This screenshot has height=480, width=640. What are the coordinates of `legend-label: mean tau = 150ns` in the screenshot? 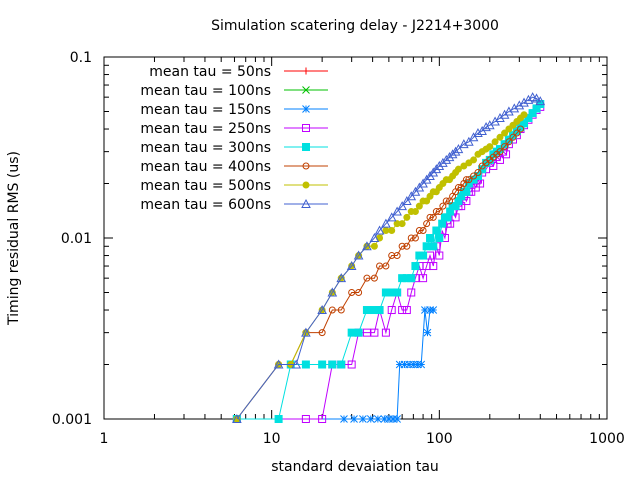 It's located at (205, 110).